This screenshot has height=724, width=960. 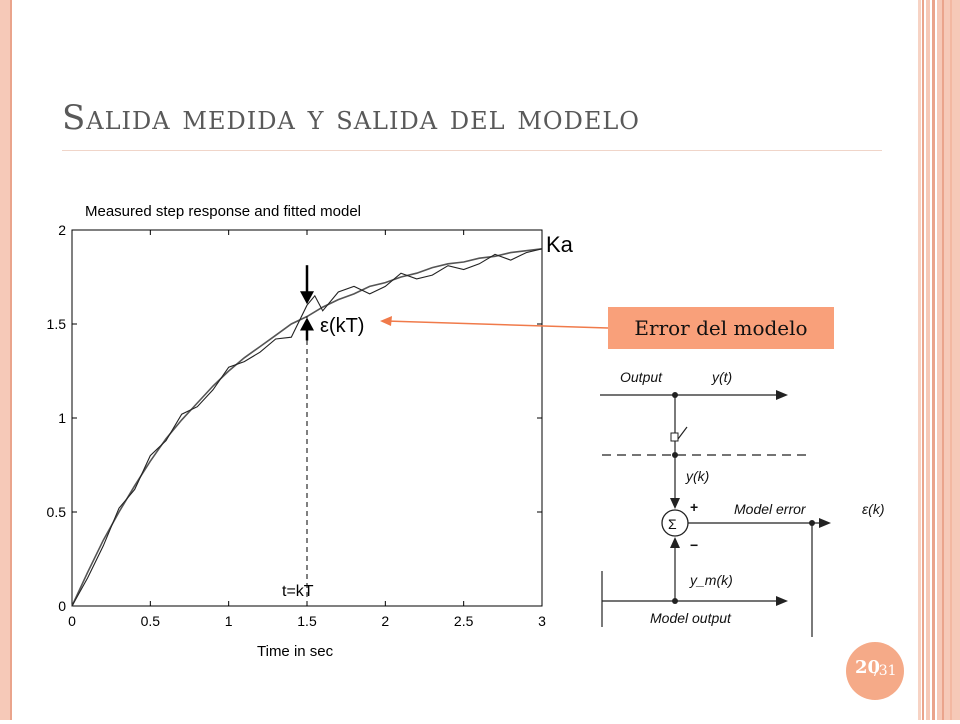 What do you see at coordinates (560, 244) in the screenshot?
I see `ka-label: Ka` at bounding box center [560, 244].